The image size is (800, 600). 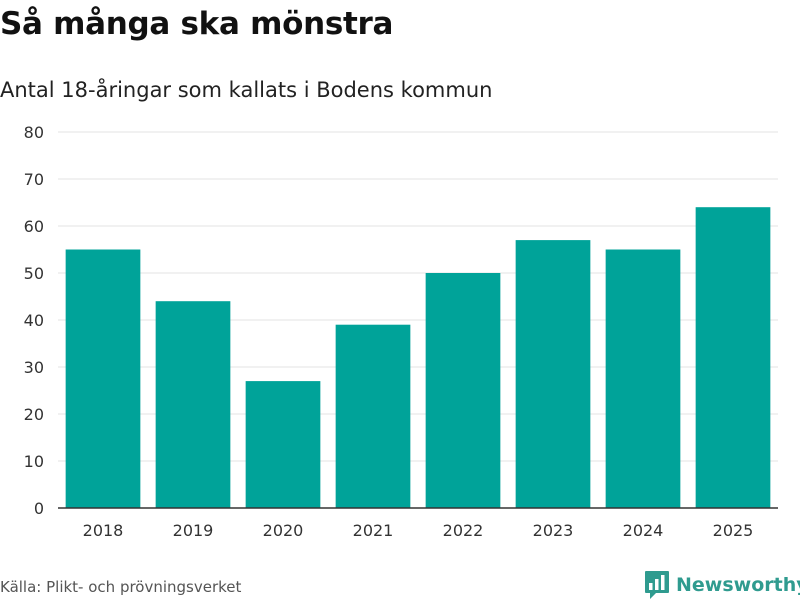 I want to click on x-tick-label: 2019, so click(x=193, y=530).